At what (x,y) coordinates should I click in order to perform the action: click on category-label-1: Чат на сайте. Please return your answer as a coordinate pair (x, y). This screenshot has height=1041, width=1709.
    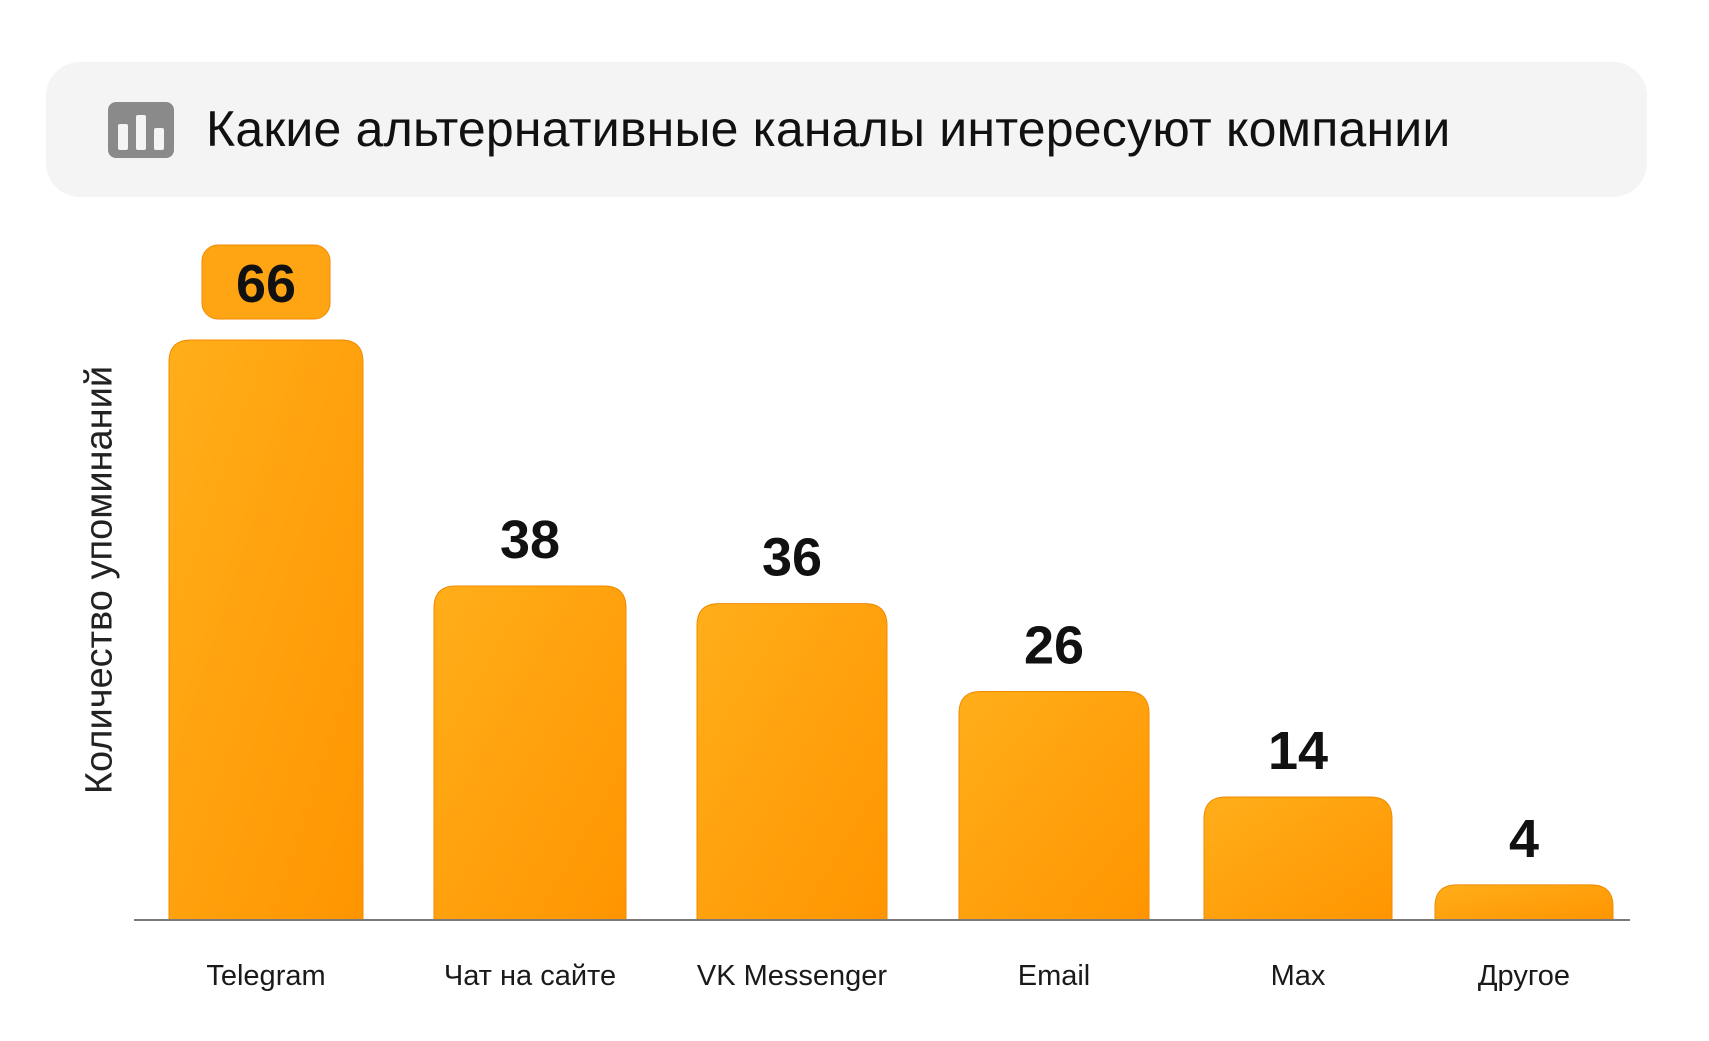
    Looking at the image, I should click on (530, 976).